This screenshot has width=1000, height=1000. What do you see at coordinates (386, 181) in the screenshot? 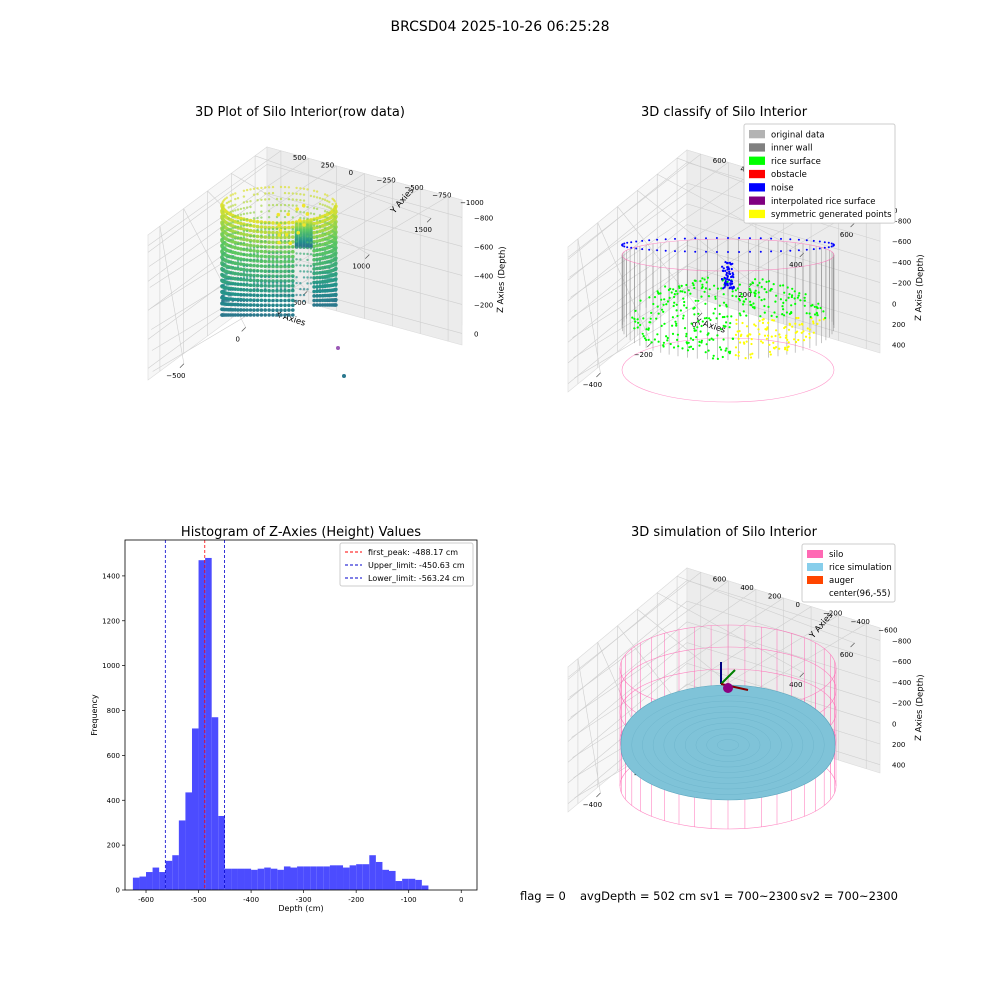
I see `y-tick-label: −250` at bounding box center [386, 181].